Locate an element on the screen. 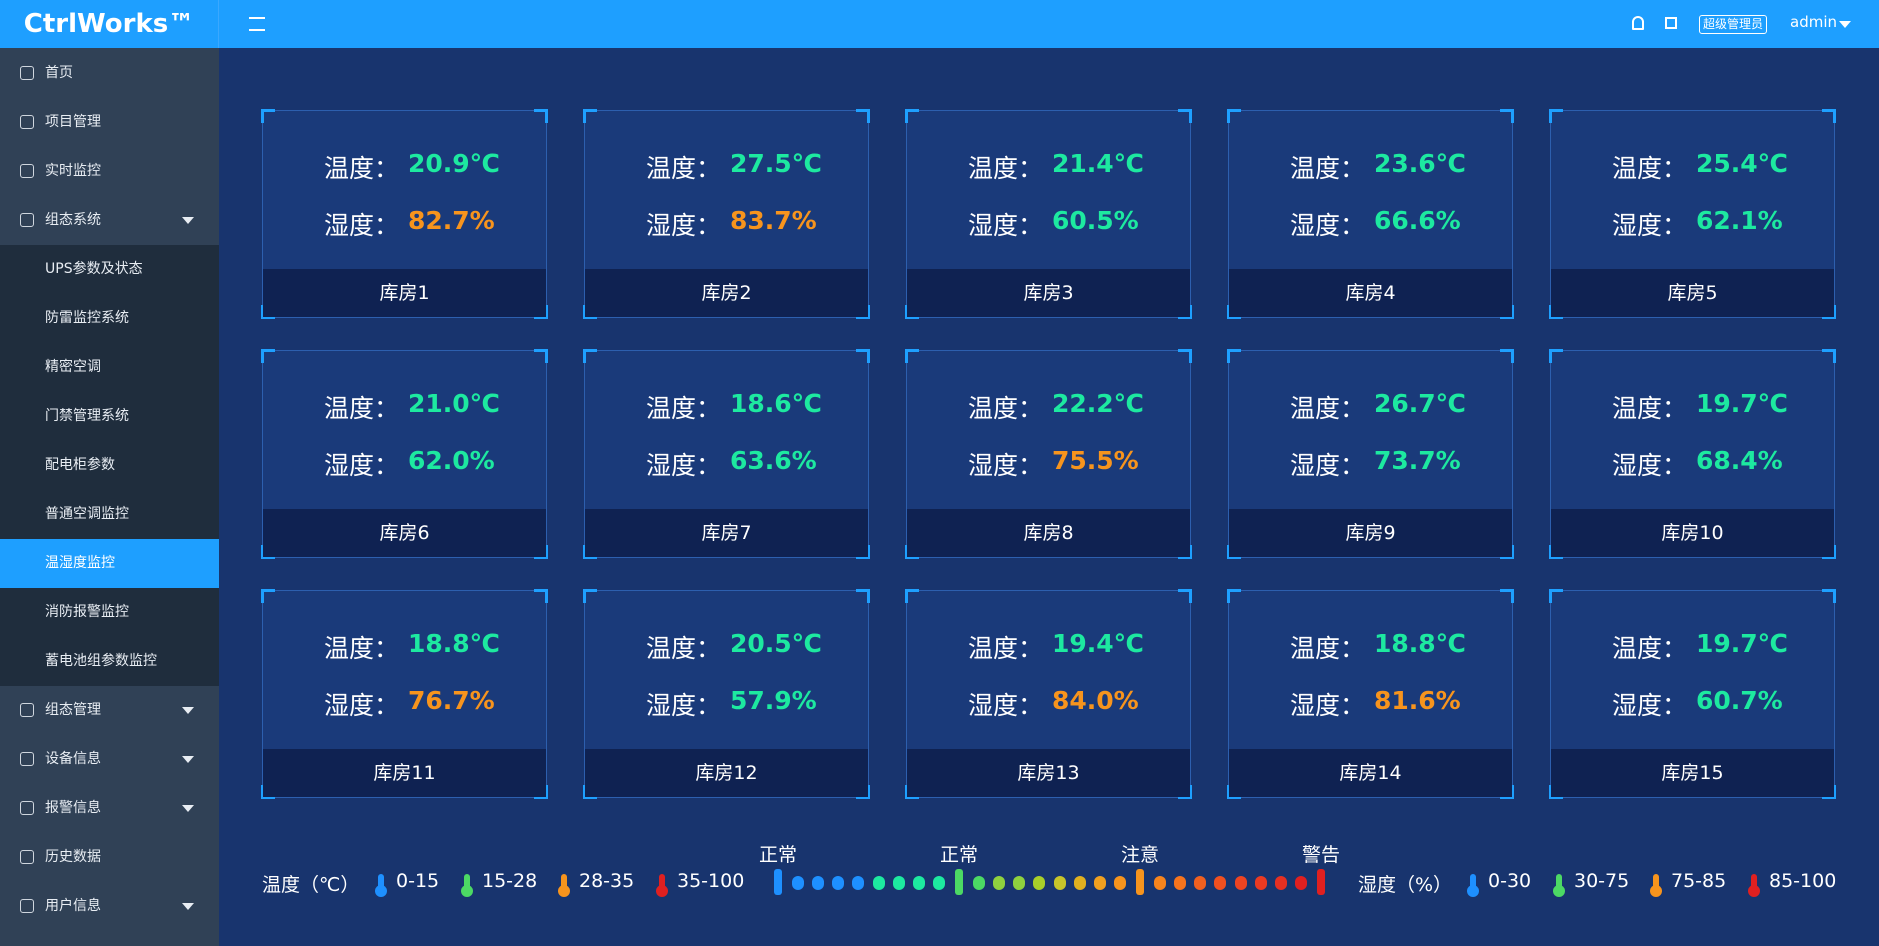 This screenshot has height=946, width=1879. room-card: 温度： 21.4℃ 湿度： 60.5% 库房3 is located at coordinates (1048, 214).